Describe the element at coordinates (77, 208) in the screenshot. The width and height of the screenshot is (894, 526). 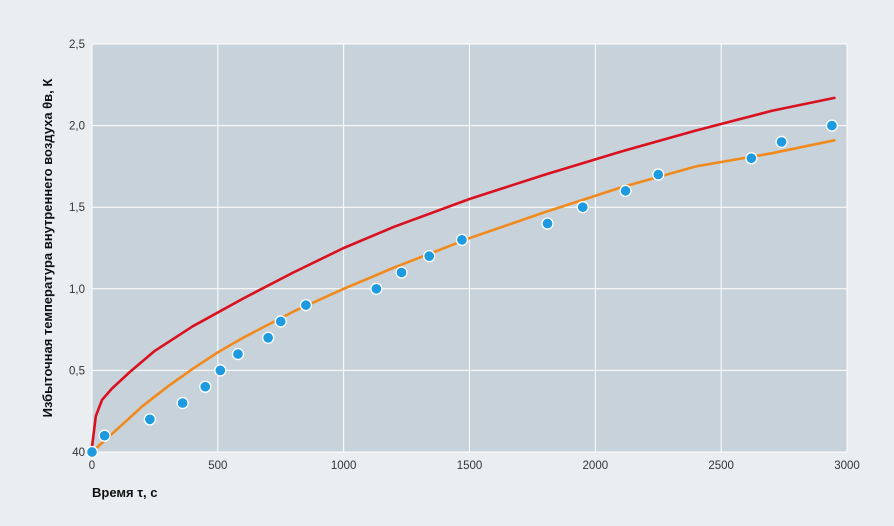
I see `y-tick-label: 1,5` at that location.